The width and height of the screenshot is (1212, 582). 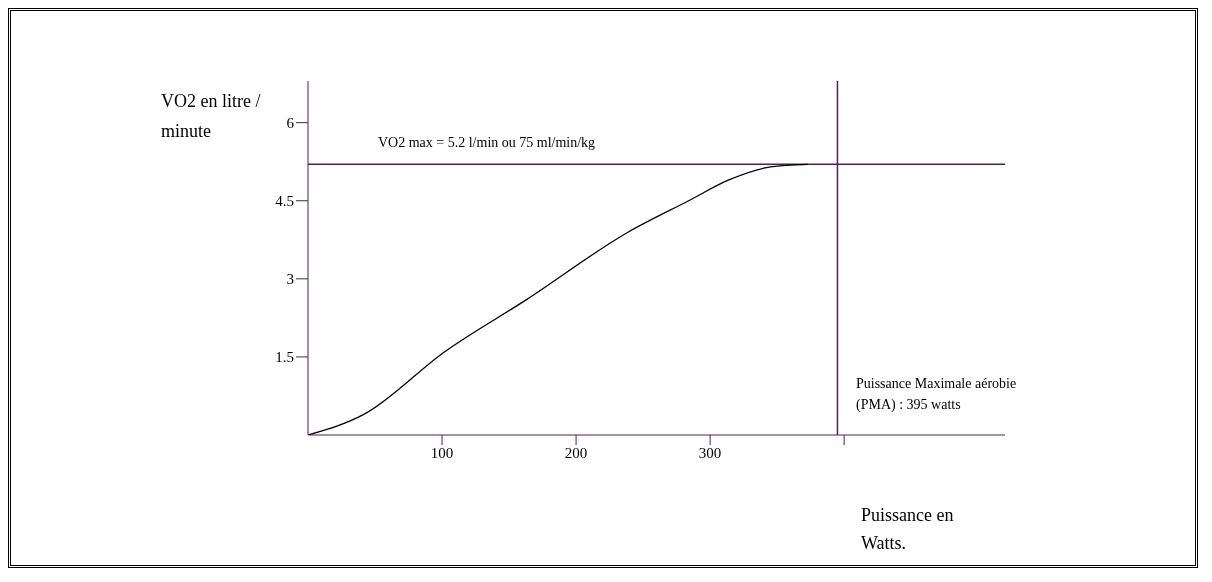 I want to click on y-tick-label: 1.5, so click(x=284, y=357).